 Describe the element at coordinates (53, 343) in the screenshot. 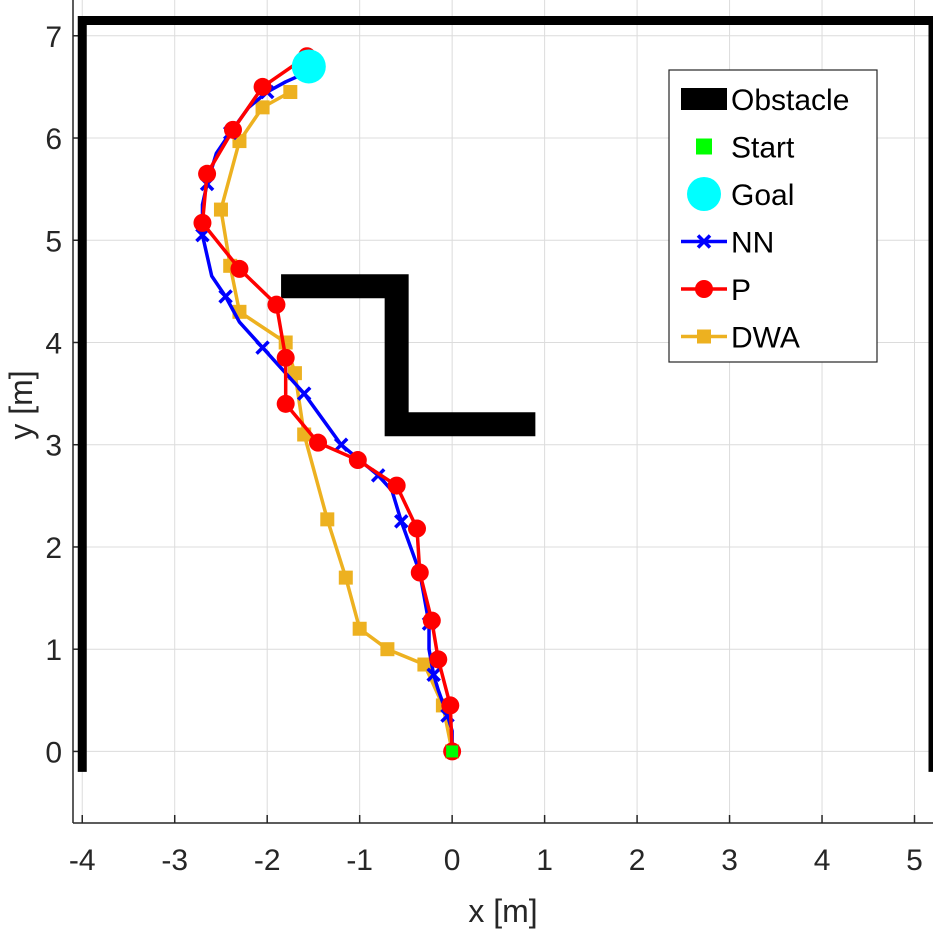

I see `y-tick-label: 4` at that location.